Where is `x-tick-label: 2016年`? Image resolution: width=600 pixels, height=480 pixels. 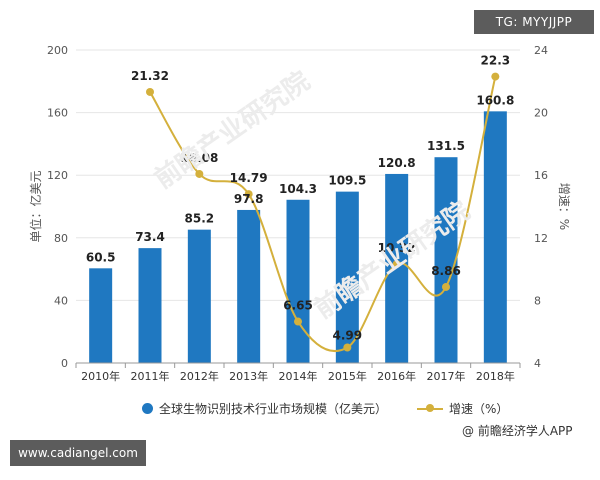
x-tick-label: 2016年 is located at coordinates (396, 376).